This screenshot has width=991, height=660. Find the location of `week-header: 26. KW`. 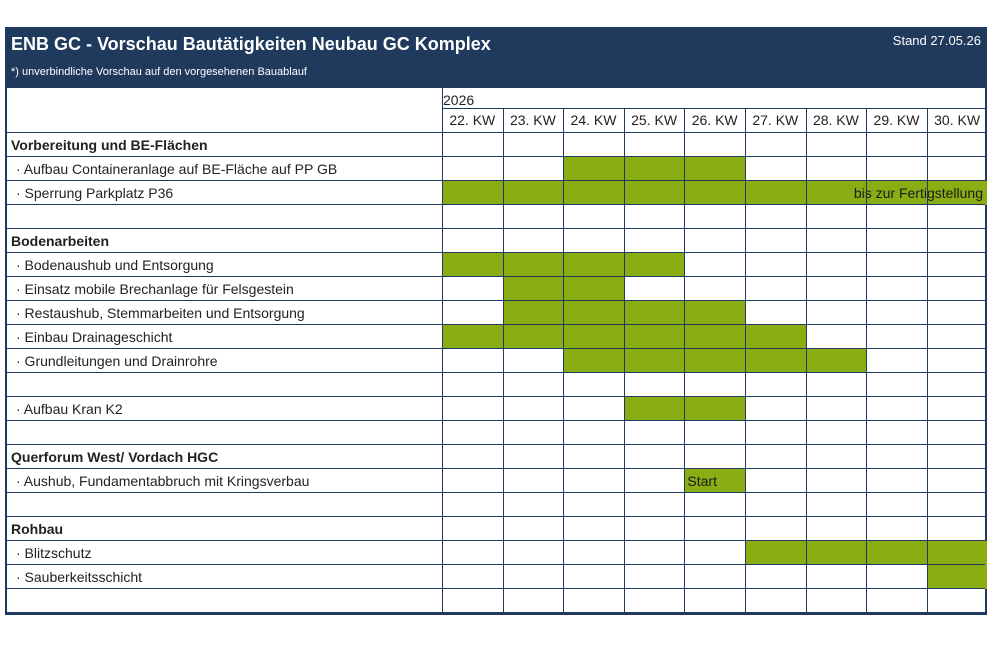

week-header: 26. KW is located at coordinates (714, 120).